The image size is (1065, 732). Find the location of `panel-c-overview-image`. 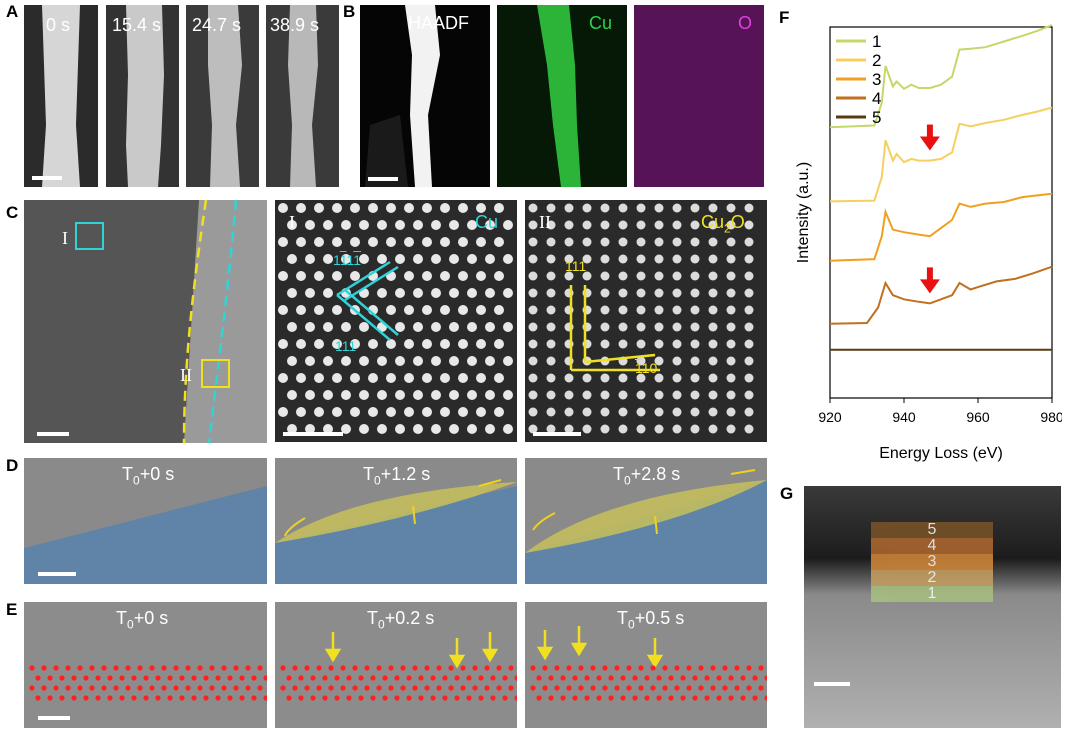

panel-c-overview-image is located at coordinates (145, 321).